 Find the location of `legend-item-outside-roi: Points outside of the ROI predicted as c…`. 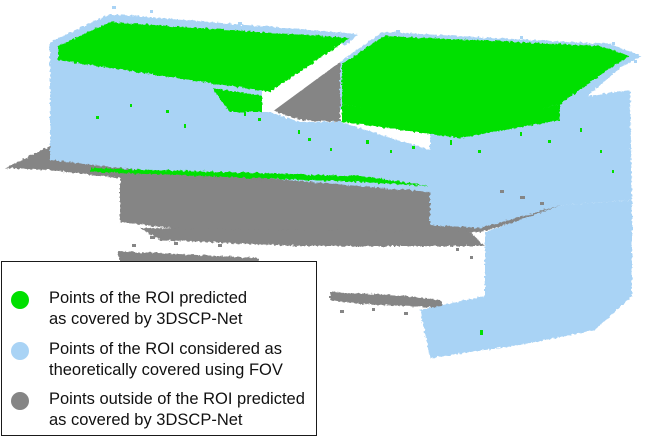

legend-item-outside-roi: Points outside of the ROI predicted as c… is located at coordinates (158, 410).